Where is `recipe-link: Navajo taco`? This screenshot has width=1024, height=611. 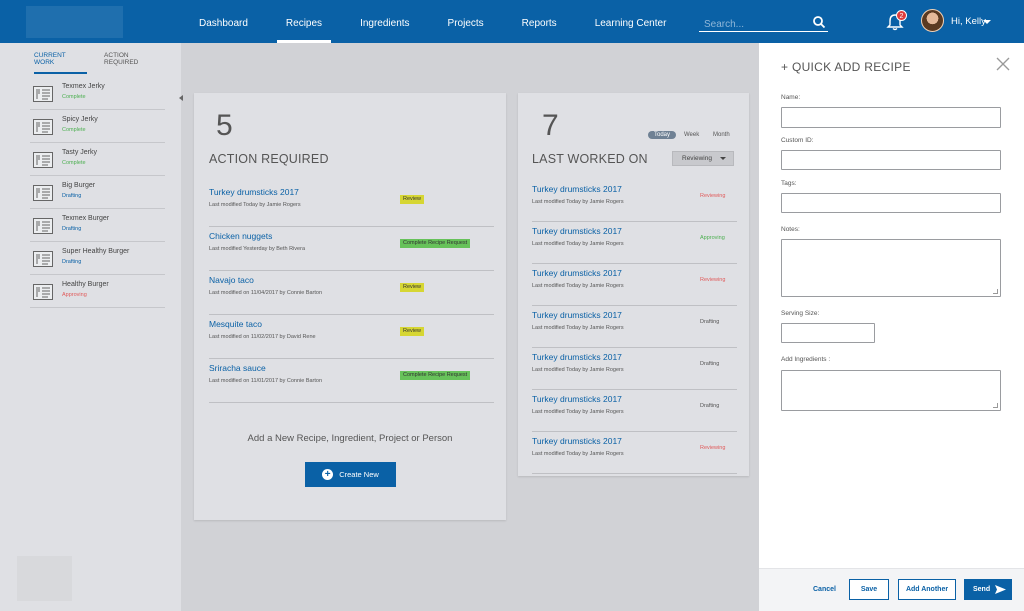
recipe-link: Navajo taco is located at coordinates (231, 280).